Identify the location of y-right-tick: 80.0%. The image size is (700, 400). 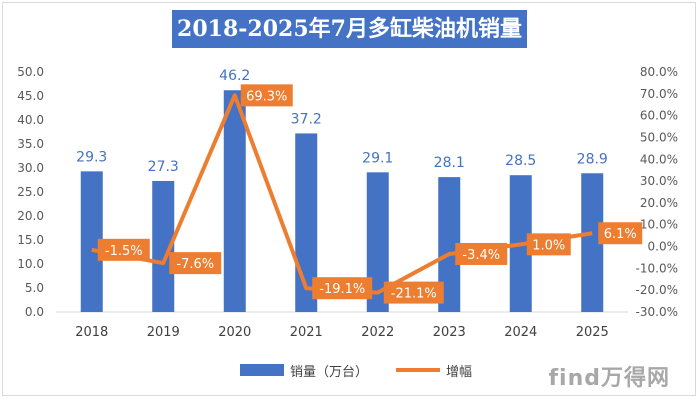
(659, 72).